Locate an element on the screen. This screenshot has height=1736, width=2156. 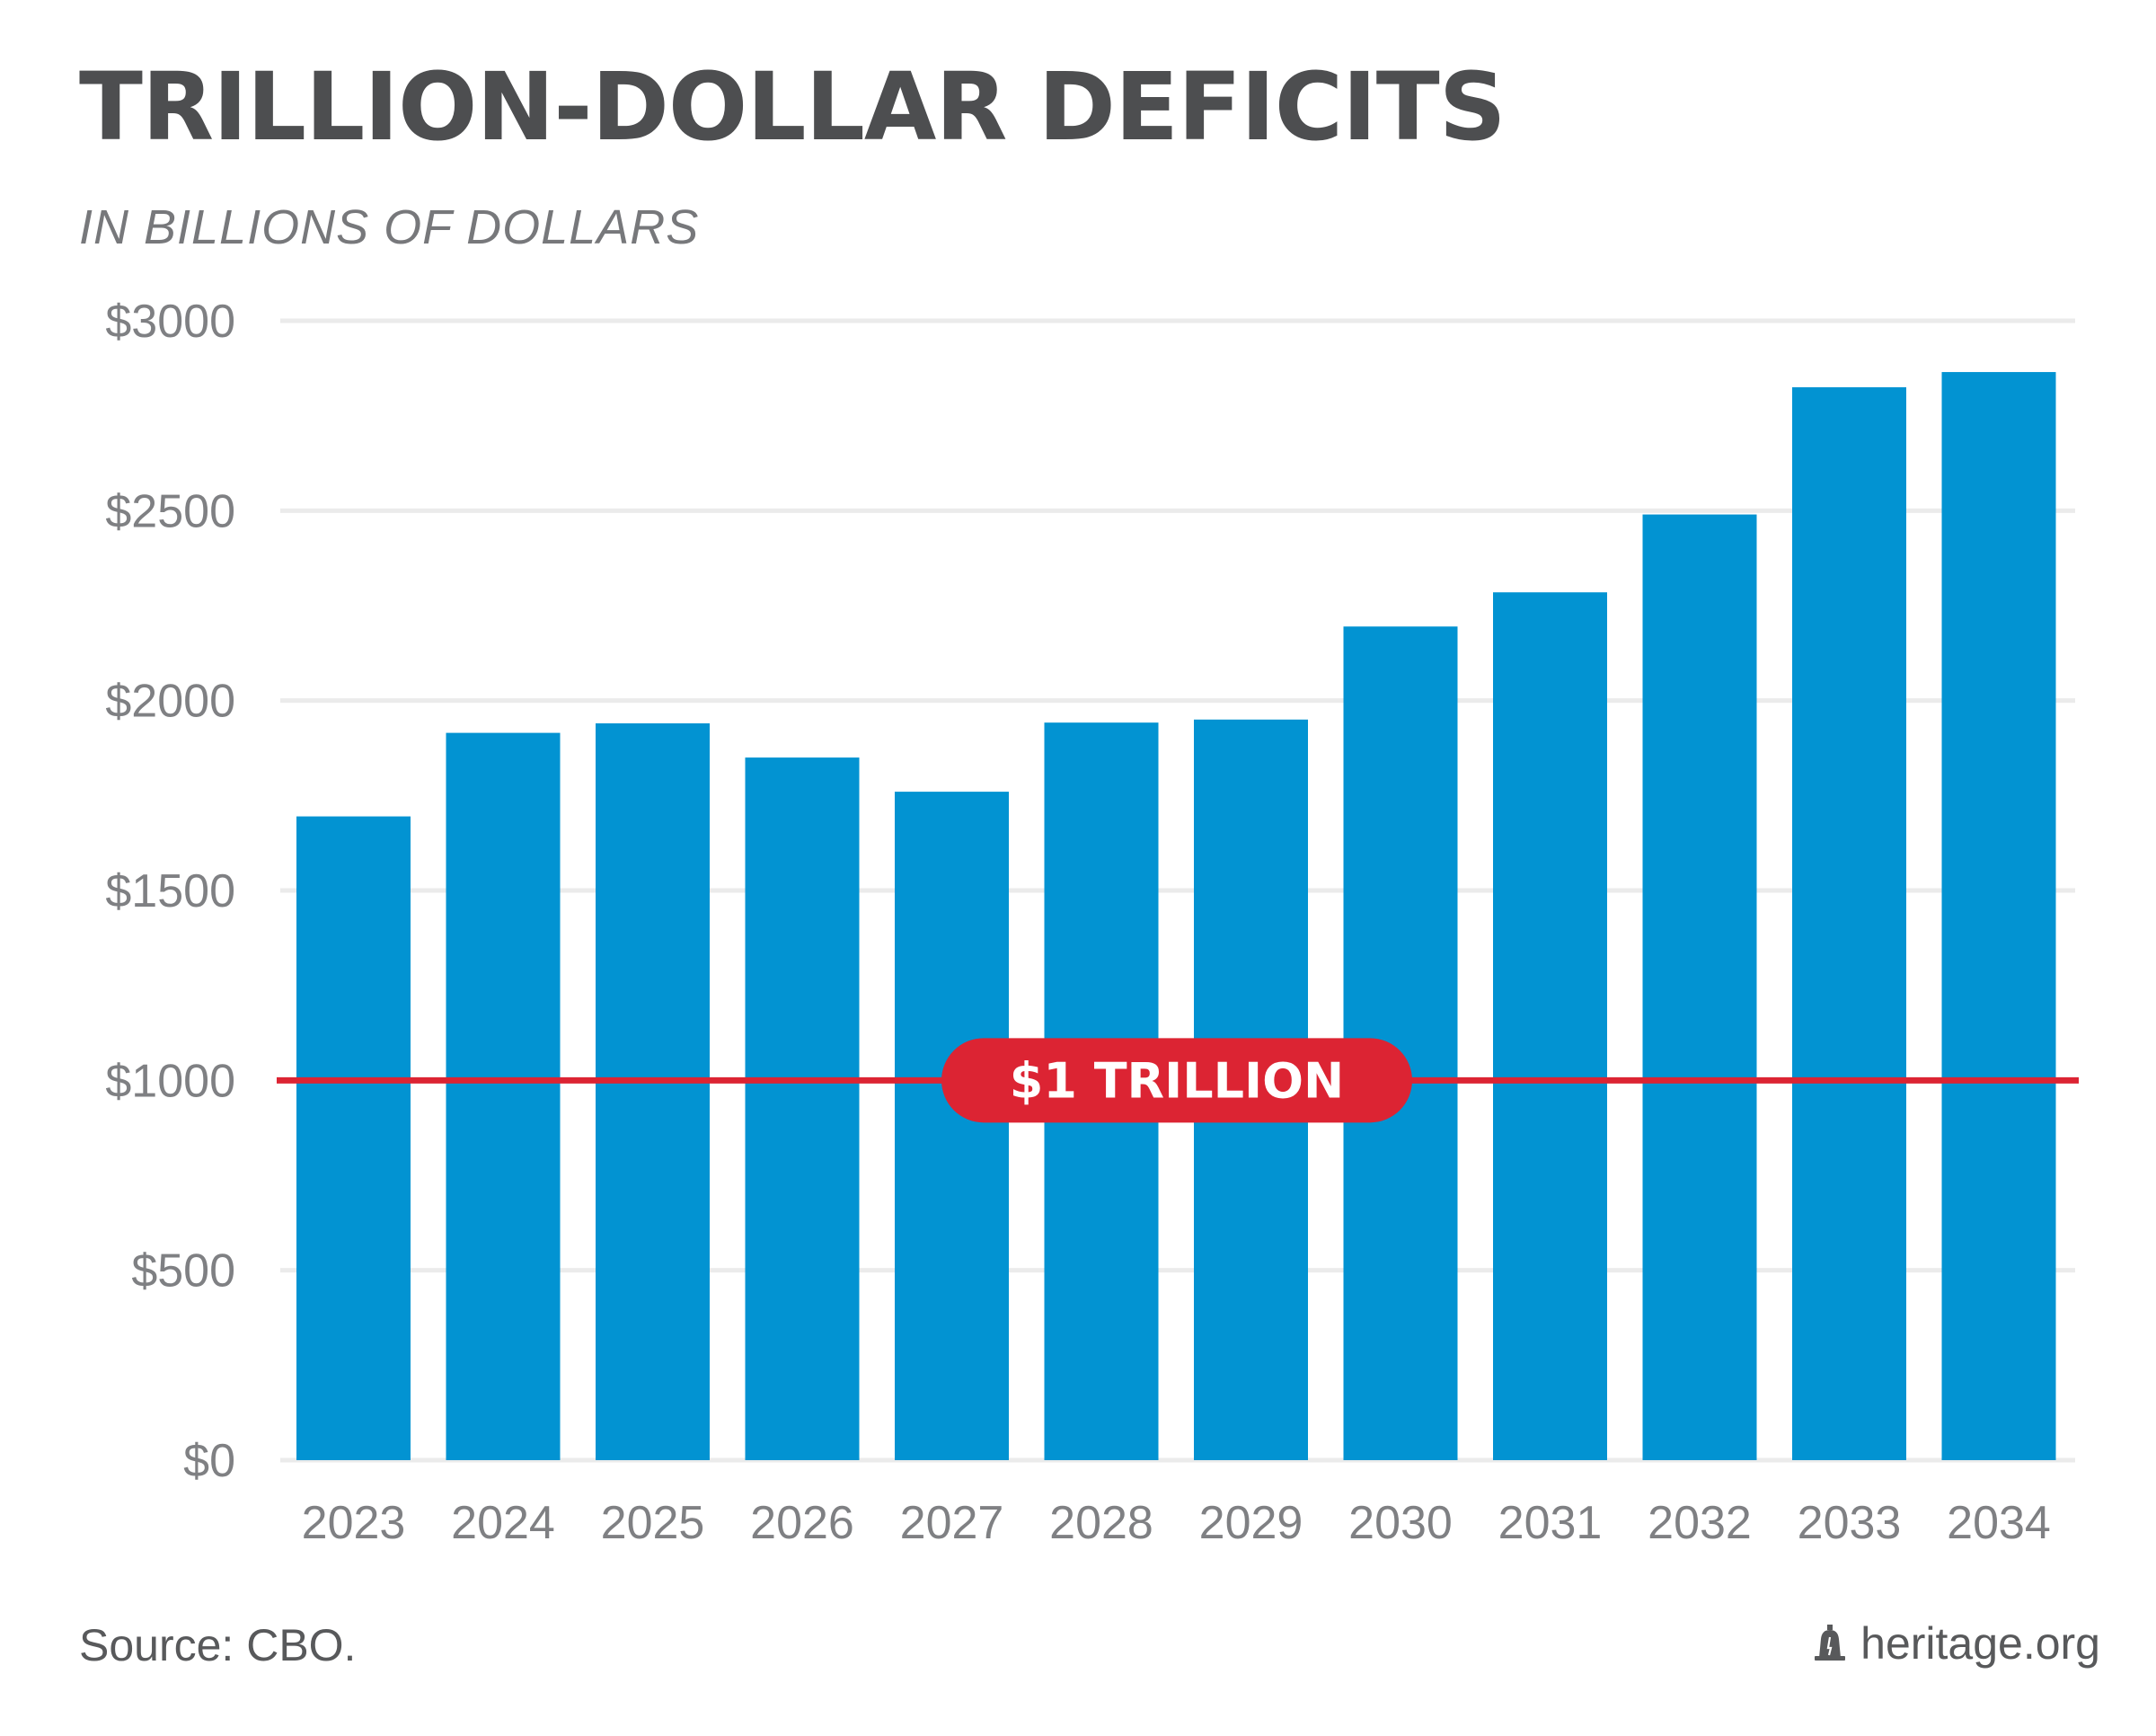
y-tick-label: $3000 is located at coordinates (170, 322).